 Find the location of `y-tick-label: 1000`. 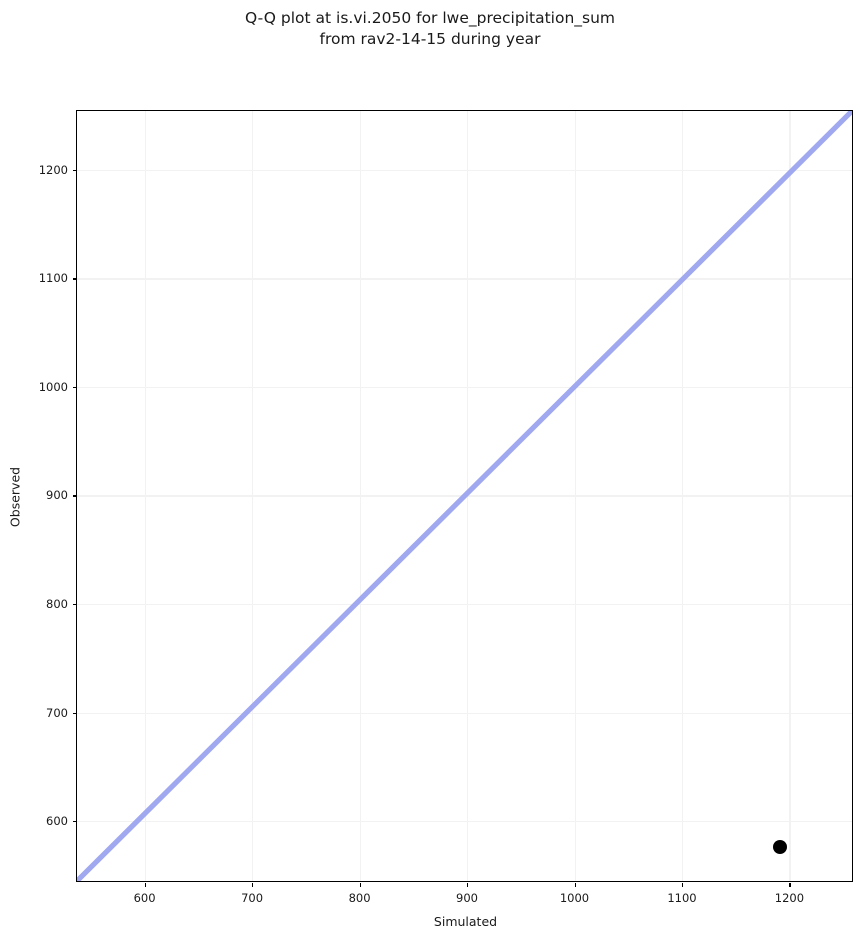

y-tick-label: 1000 is located at coordinates (53, 386).